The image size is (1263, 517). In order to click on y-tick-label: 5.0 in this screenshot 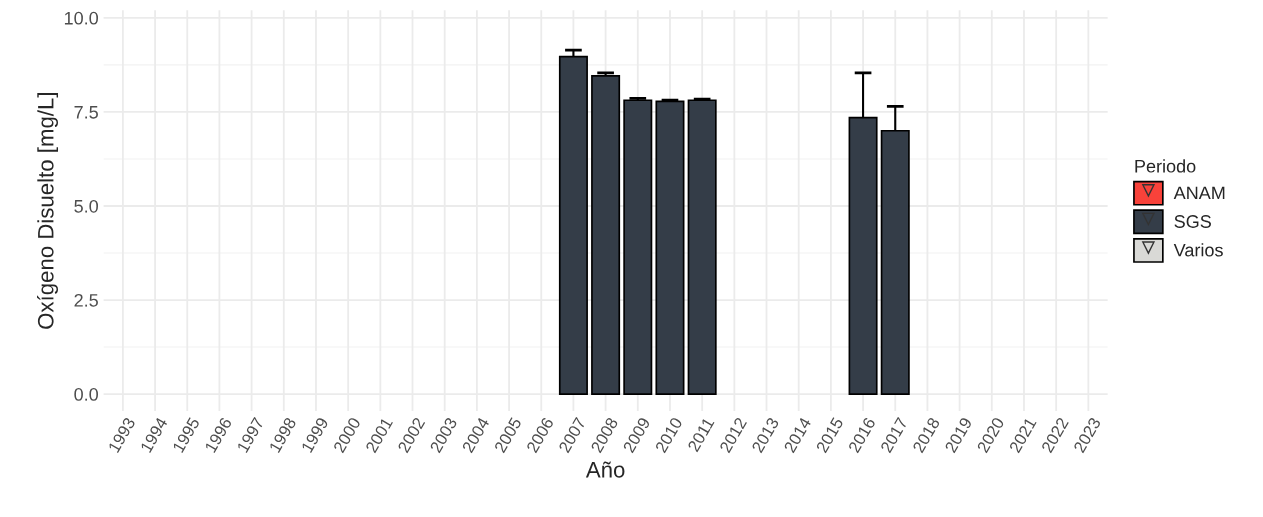, I will do `click(86, 206)`.